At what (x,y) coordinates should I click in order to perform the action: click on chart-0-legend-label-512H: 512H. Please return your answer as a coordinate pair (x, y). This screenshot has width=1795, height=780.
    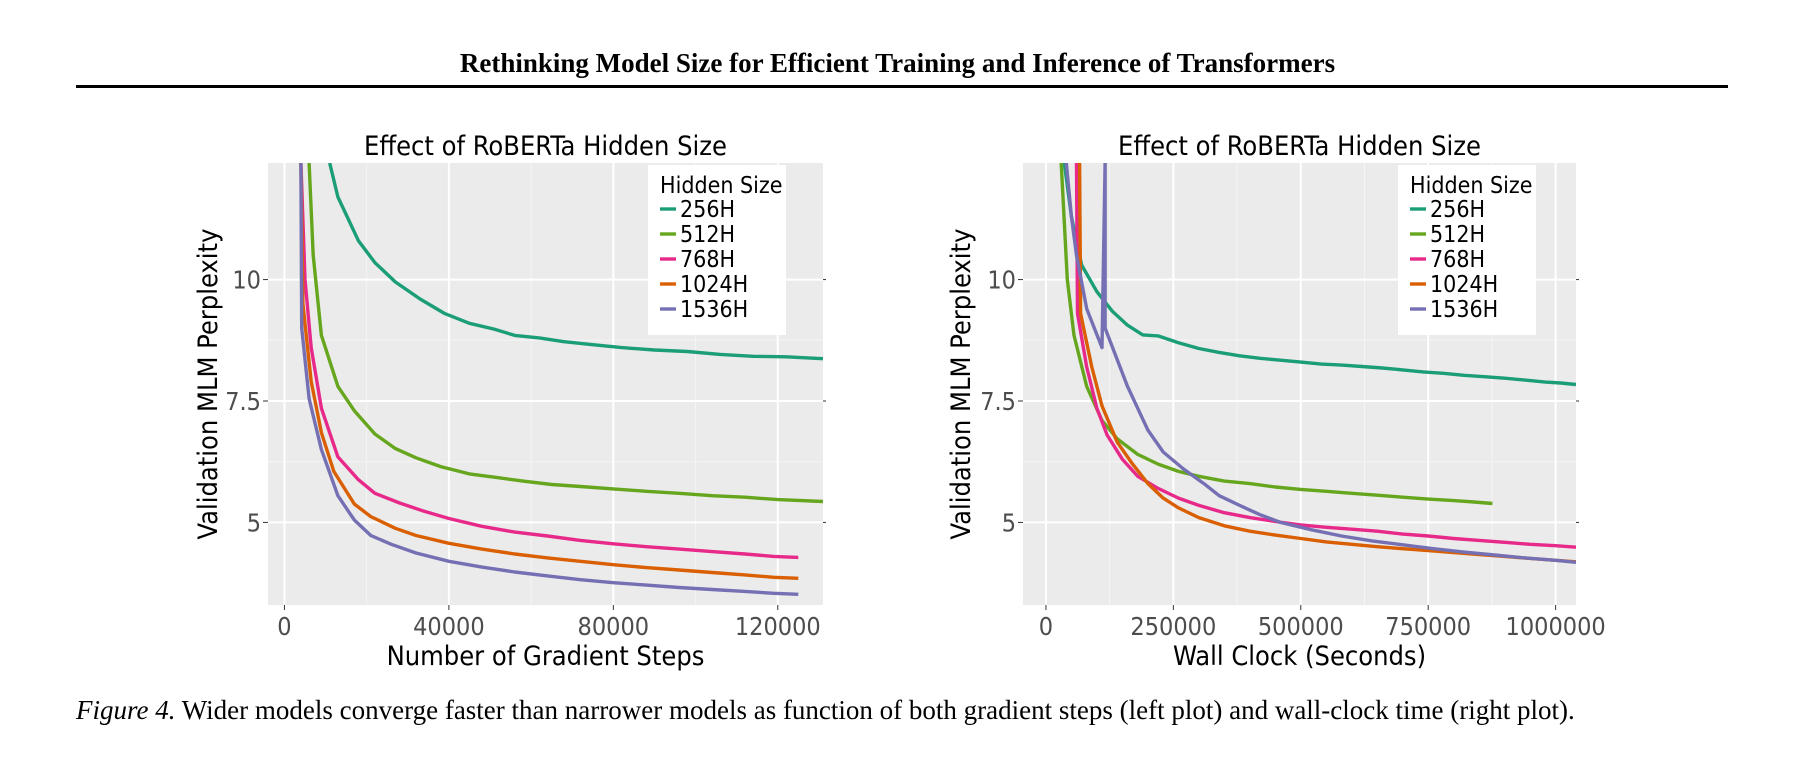
    Looking at the image, I should click on (707, 235).